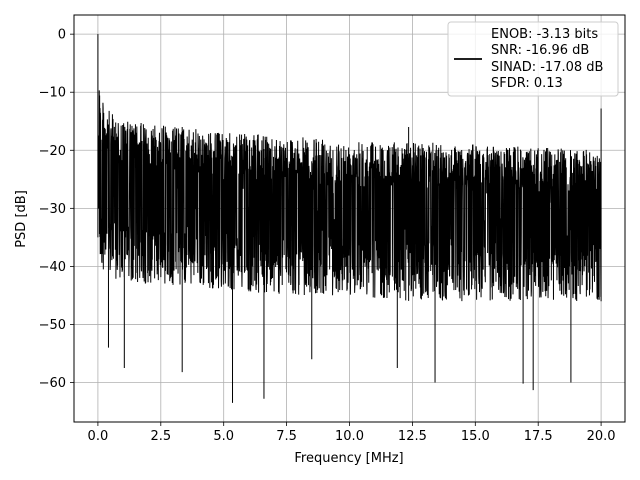 Image resolution: width=640 pixels, height=480 pixels. Describe the element at coordinates (62, 35) in the screenshot. I see `y-tick-label: 0` at that location.